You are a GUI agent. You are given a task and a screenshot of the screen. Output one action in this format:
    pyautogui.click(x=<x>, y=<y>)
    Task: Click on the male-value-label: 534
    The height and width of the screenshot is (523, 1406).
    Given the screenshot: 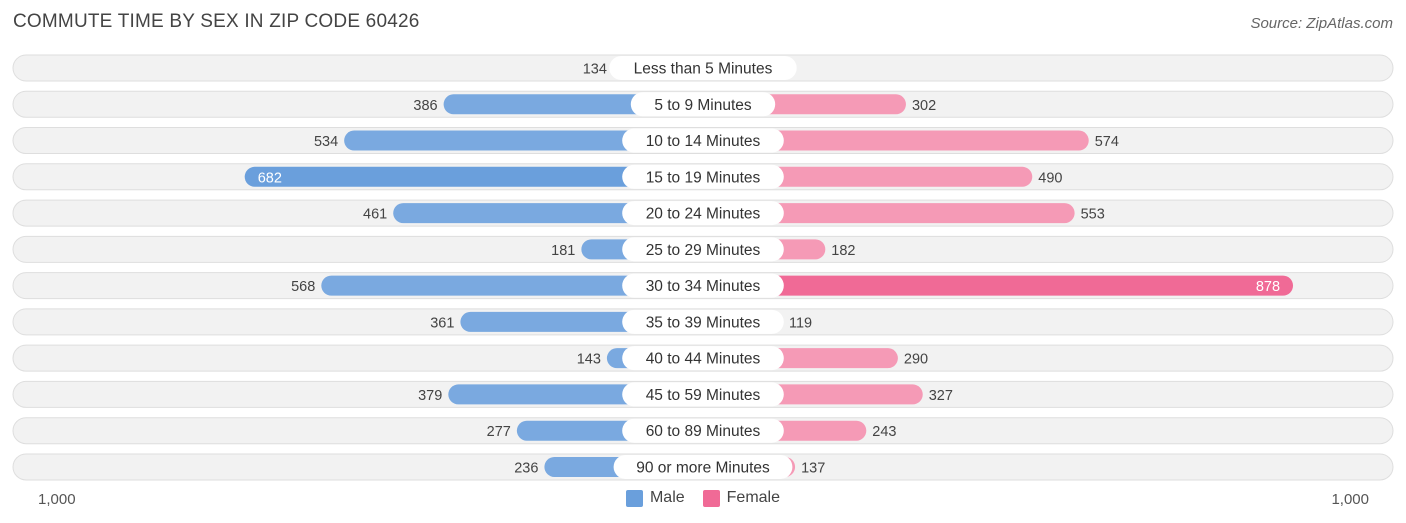 What is the action you would take?
    pyautogui.click(x=326, y=142)
    